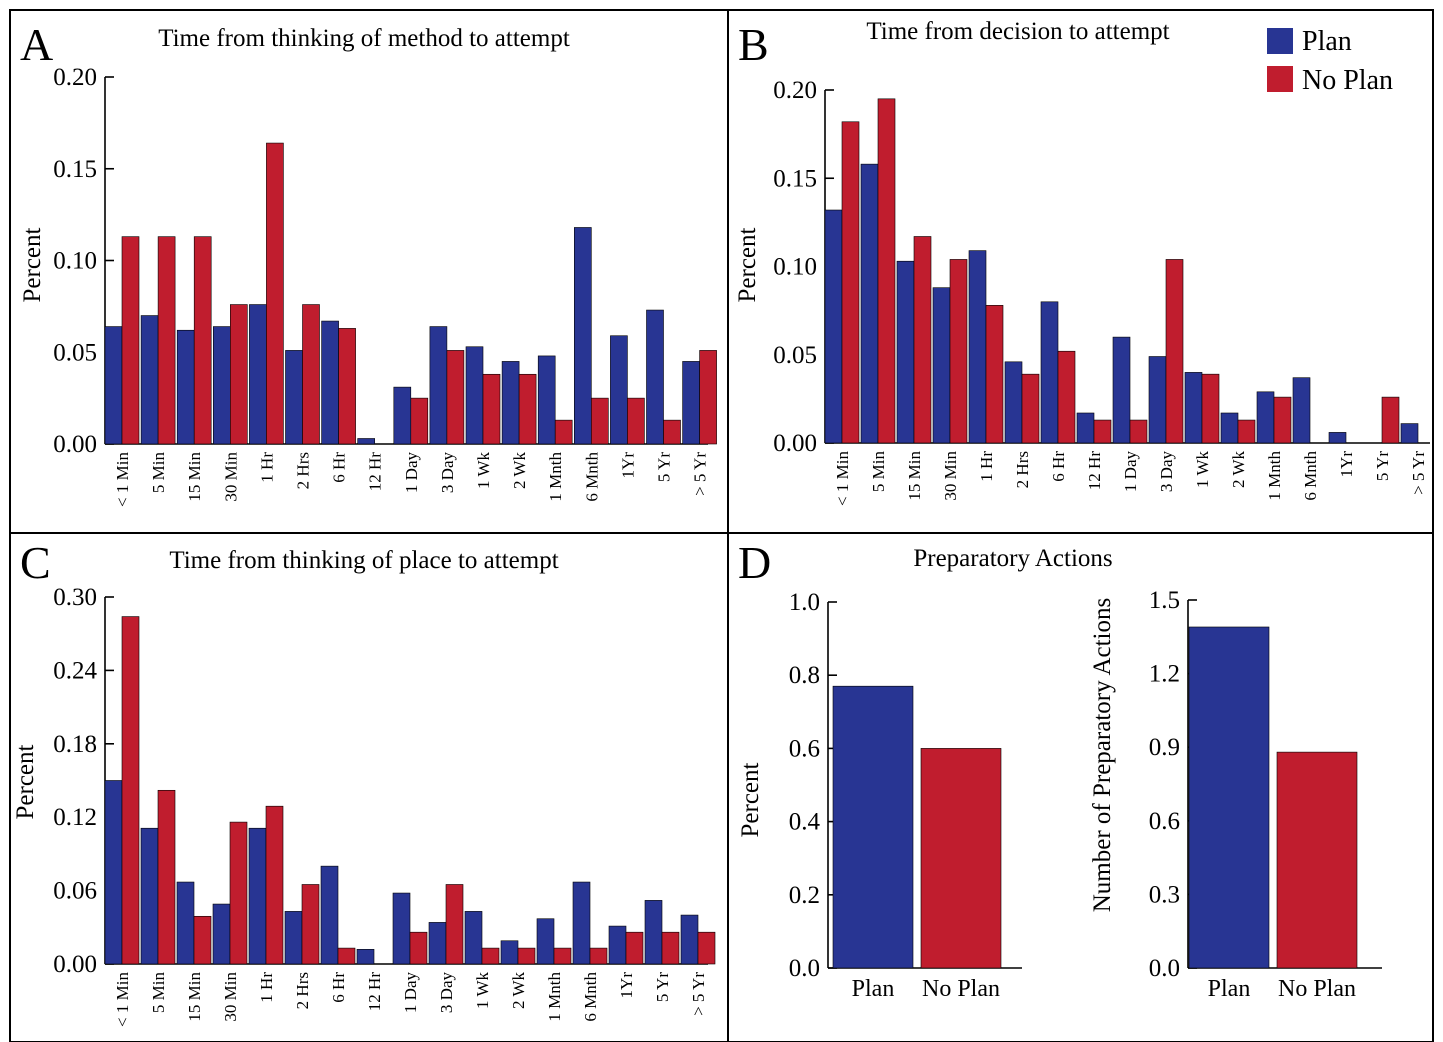 This screenshot has width=1443, height=1042. Describe the element at coordinates (526, 956) in the screenshot. I see `chart-c-bar-no-plan-2-wk` at that location.